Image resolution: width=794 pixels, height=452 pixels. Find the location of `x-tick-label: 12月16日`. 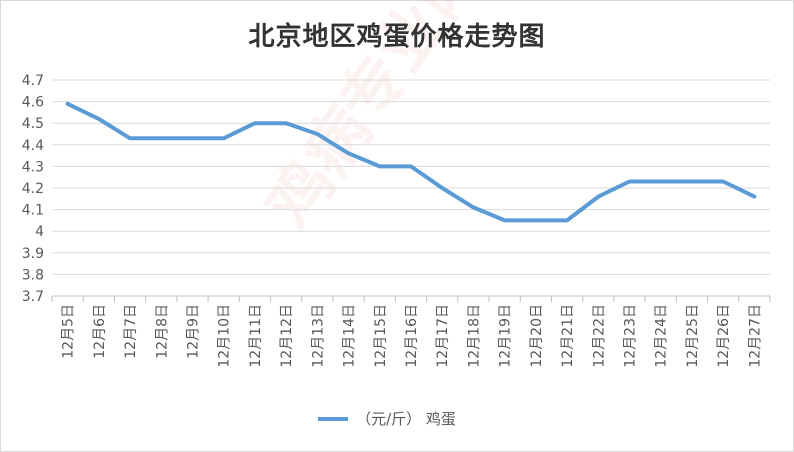

x-tick-label: 12月16日 is located at coordinates (412, 336).